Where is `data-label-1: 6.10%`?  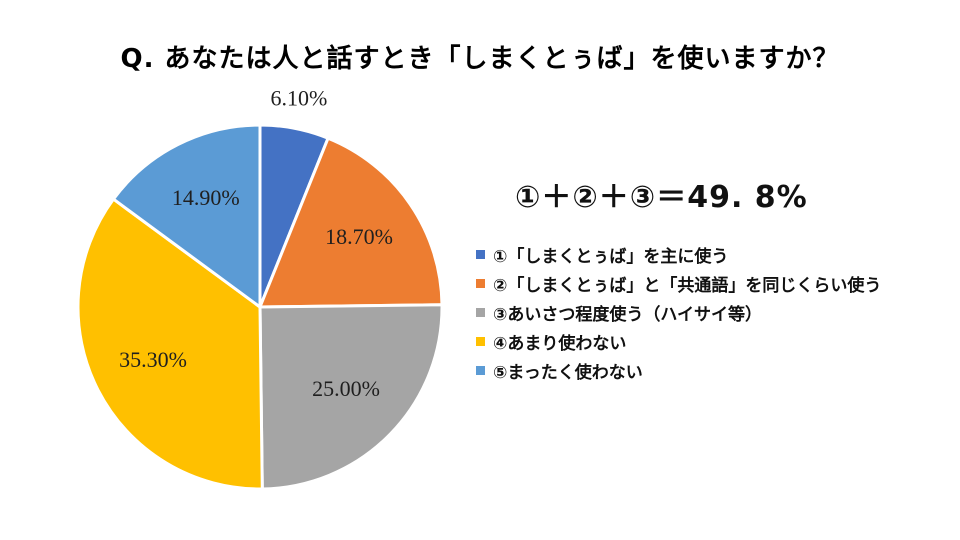 data-label-1: 6.10% is located at coordinates (298, 98).